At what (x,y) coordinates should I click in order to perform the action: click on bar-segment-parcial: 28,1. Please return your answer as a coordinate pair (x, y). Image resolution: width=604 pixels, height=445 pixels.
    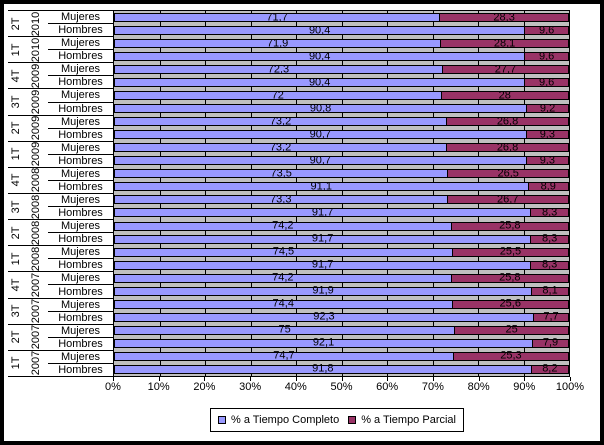
    Looking at the image, I should click on (504, 43).